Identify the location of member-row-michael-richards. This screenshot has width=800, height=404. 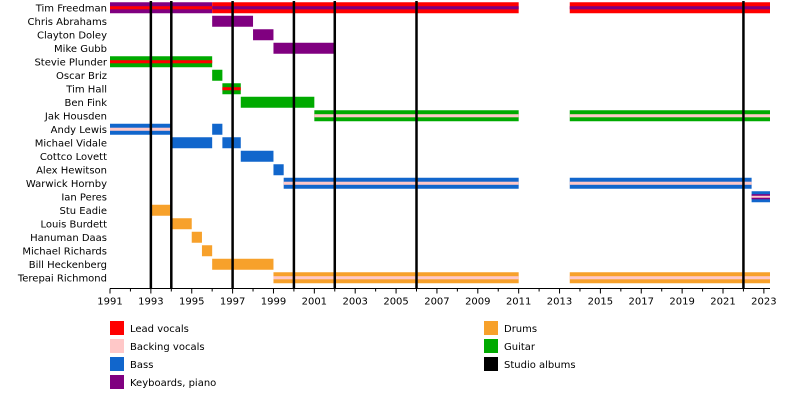
(207, 251).